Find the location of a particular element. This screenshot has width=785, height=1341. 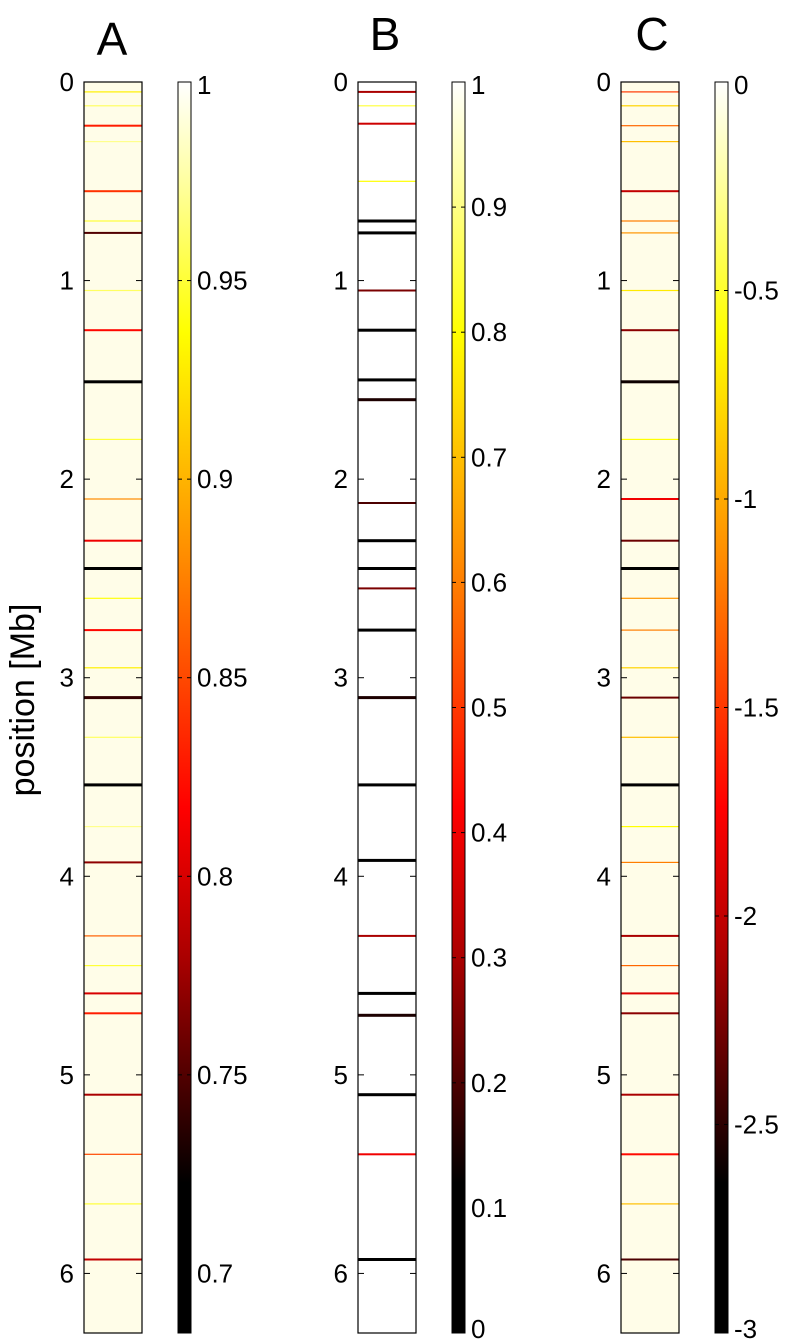

panel-label-a: A is located at coordinates (112, 39).